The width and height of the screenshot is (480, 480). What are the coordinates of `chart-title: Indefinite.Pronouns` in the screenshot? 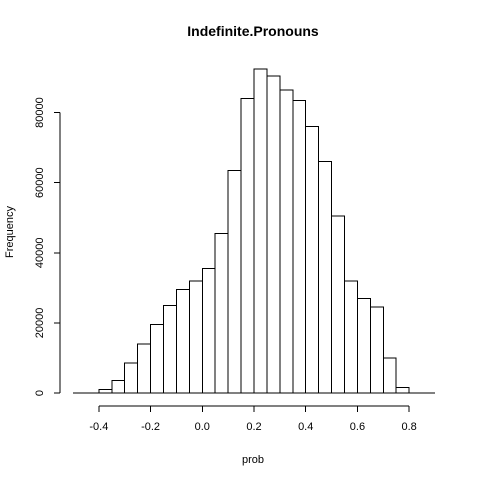 It's located at (253, 31).